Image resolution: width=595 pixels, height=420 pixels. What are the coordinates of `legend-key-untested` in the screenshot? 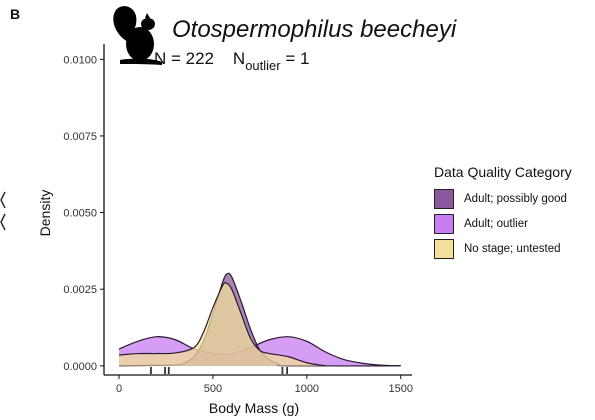 It's located at (444, 248).